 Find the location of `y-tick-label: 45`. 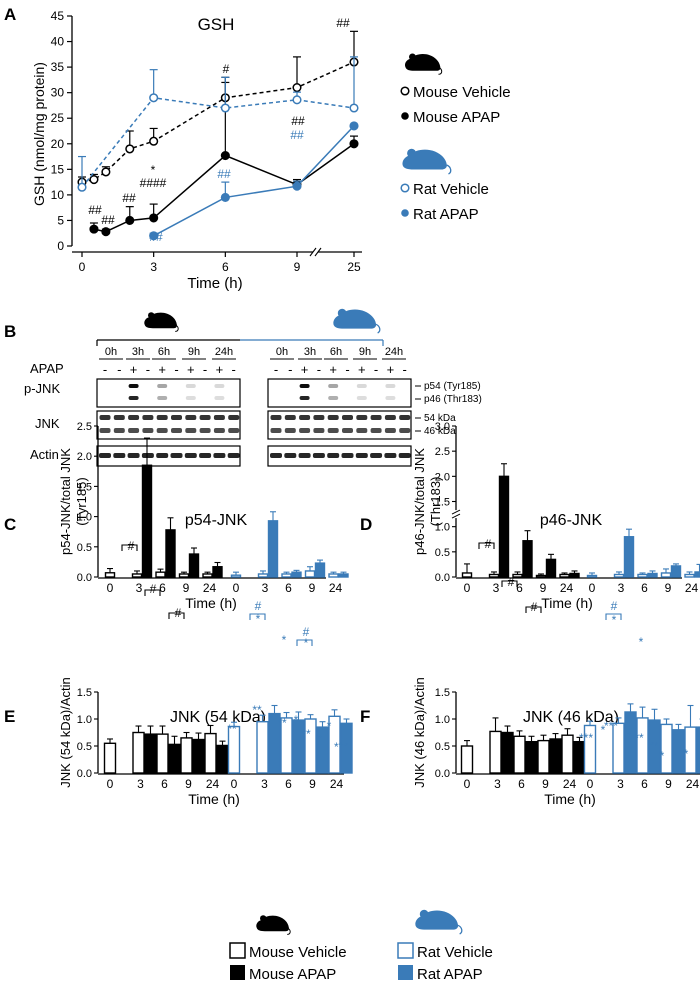

y-tick-label: 45 is located at coordinates (58, 16).